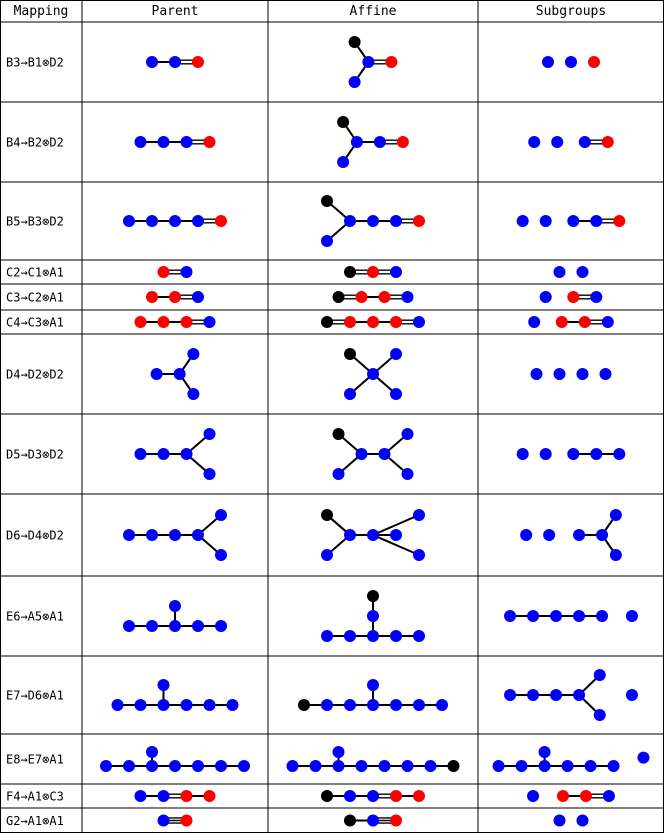 Image resolution: width=664 pixels, height=833 pixels. I want to click on mapping-label: F4→A1⊗C3, so click(35, 797).